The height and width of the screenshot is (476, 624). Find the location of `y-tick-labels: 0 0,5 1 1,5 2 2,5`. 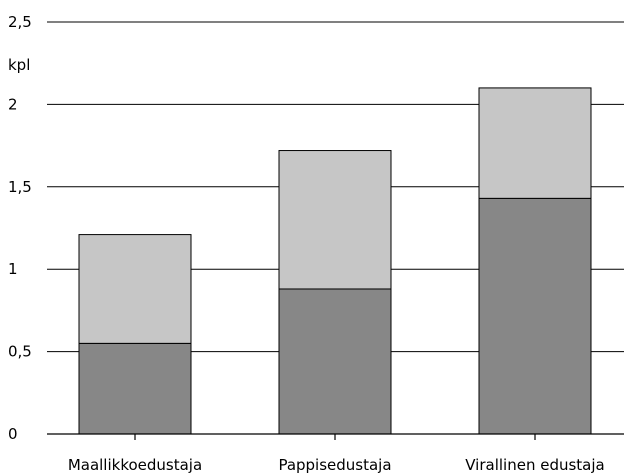

y-tick-labels: 0 0,5 1 1,5 2 2,5 is located at coordinates (20, 228).